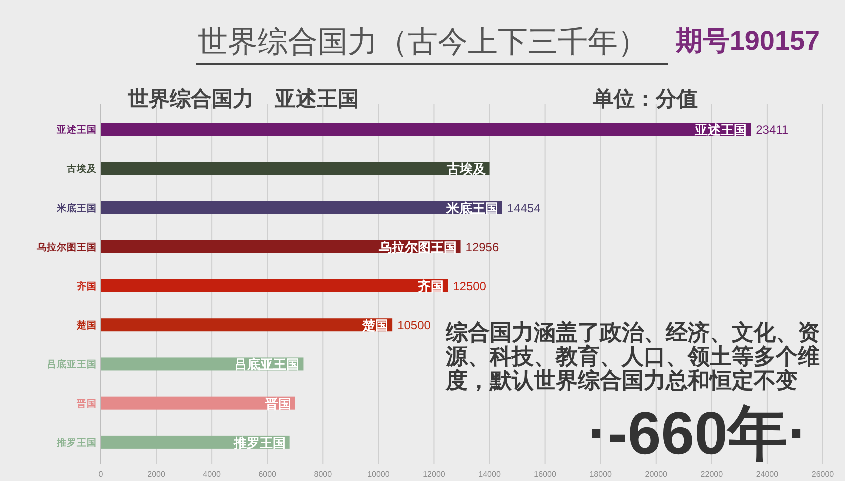  I want to click on x-tick-label: 16000, so click(545, 474).